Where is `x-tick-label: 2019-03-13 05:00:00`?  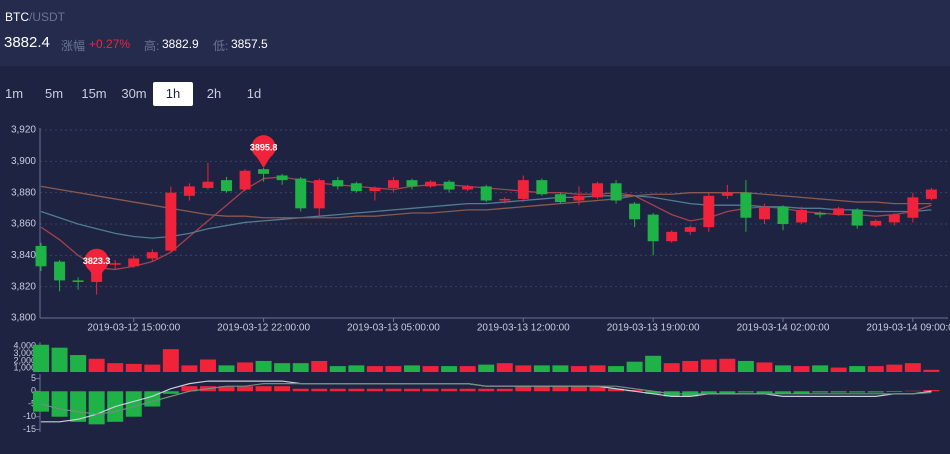
x-tick-label: 2019-03-13 05:00:00 is located at coordinates (393, 328).